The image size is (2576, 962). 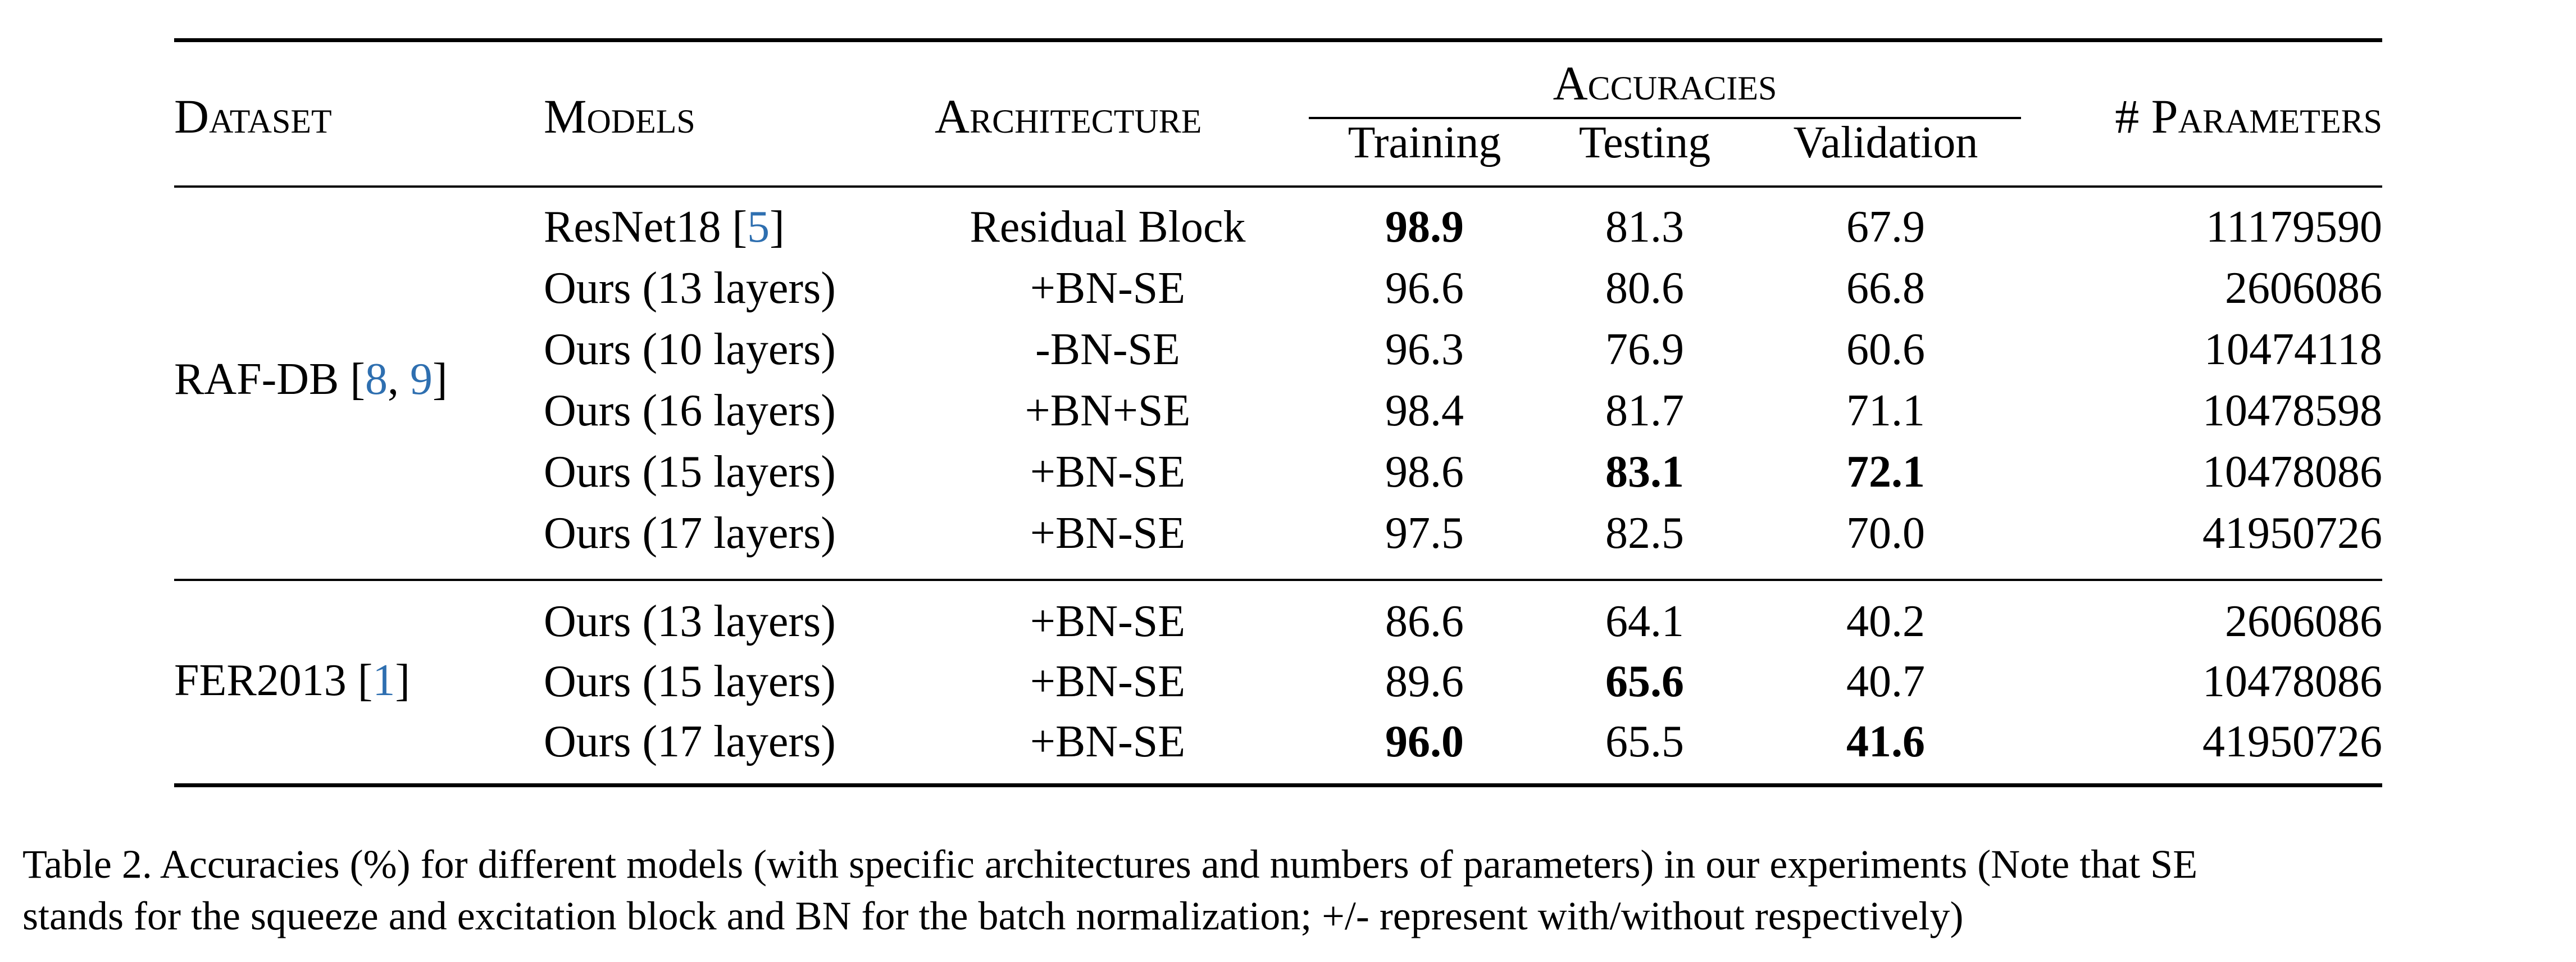 I want to click on dataset-label-fer2013: FER2013 [1], so click(x=292, y=681).